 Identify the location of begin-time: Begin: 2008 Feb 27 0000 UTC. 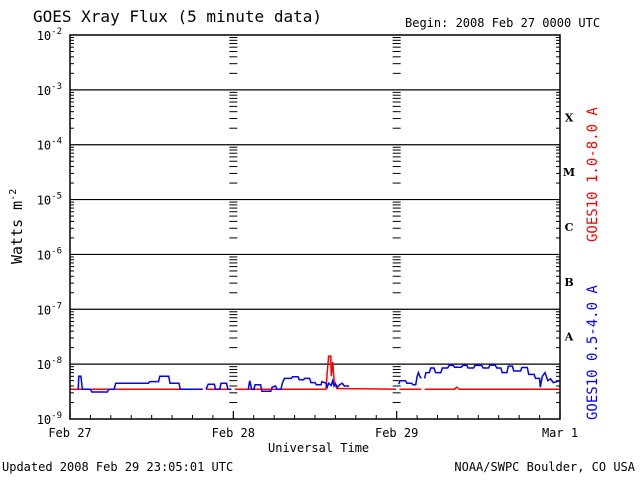
(503, 23).